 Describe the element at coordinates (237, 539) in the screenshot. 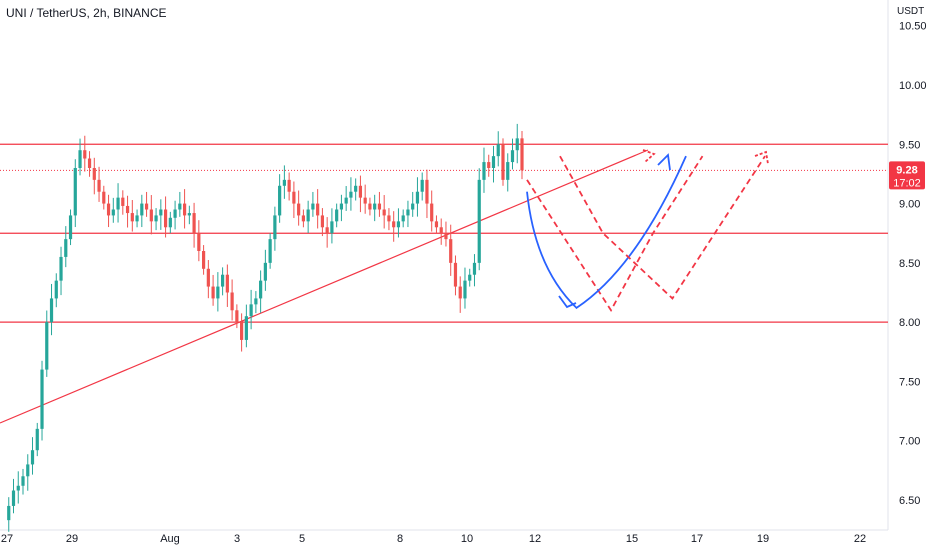

I see `time-tick-label-3: 3` at that location.